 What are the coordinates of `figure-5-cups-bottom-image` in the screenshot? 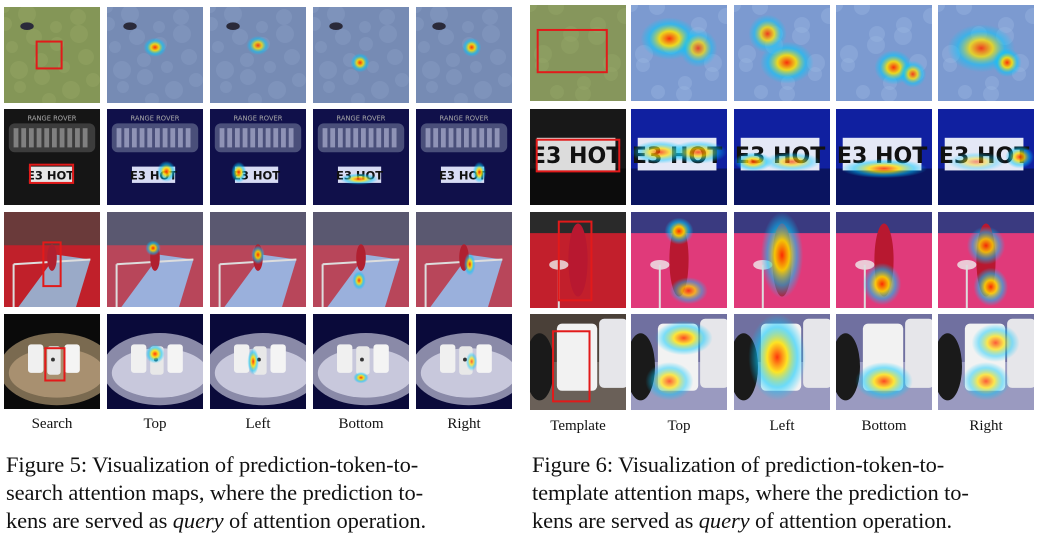 It's located at (361, 361).